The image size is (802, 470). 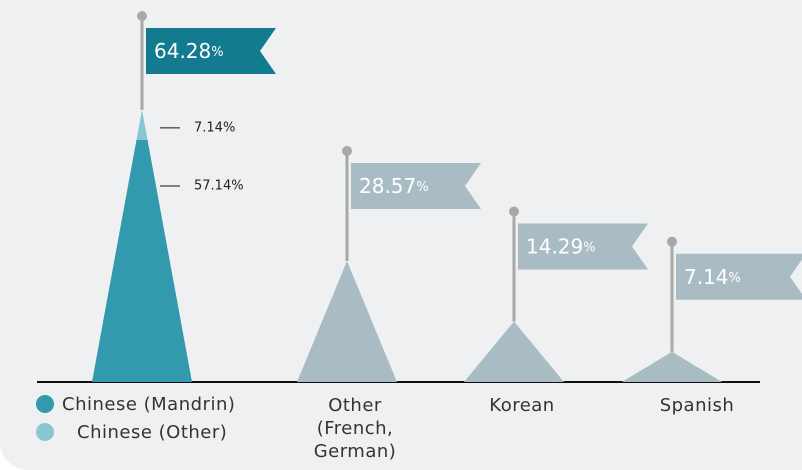 What do you see at coordinates (148, 404) in the screenshot?
I see `legend-label: Chinese (Mandrin)` at bounding box center [148, 404].